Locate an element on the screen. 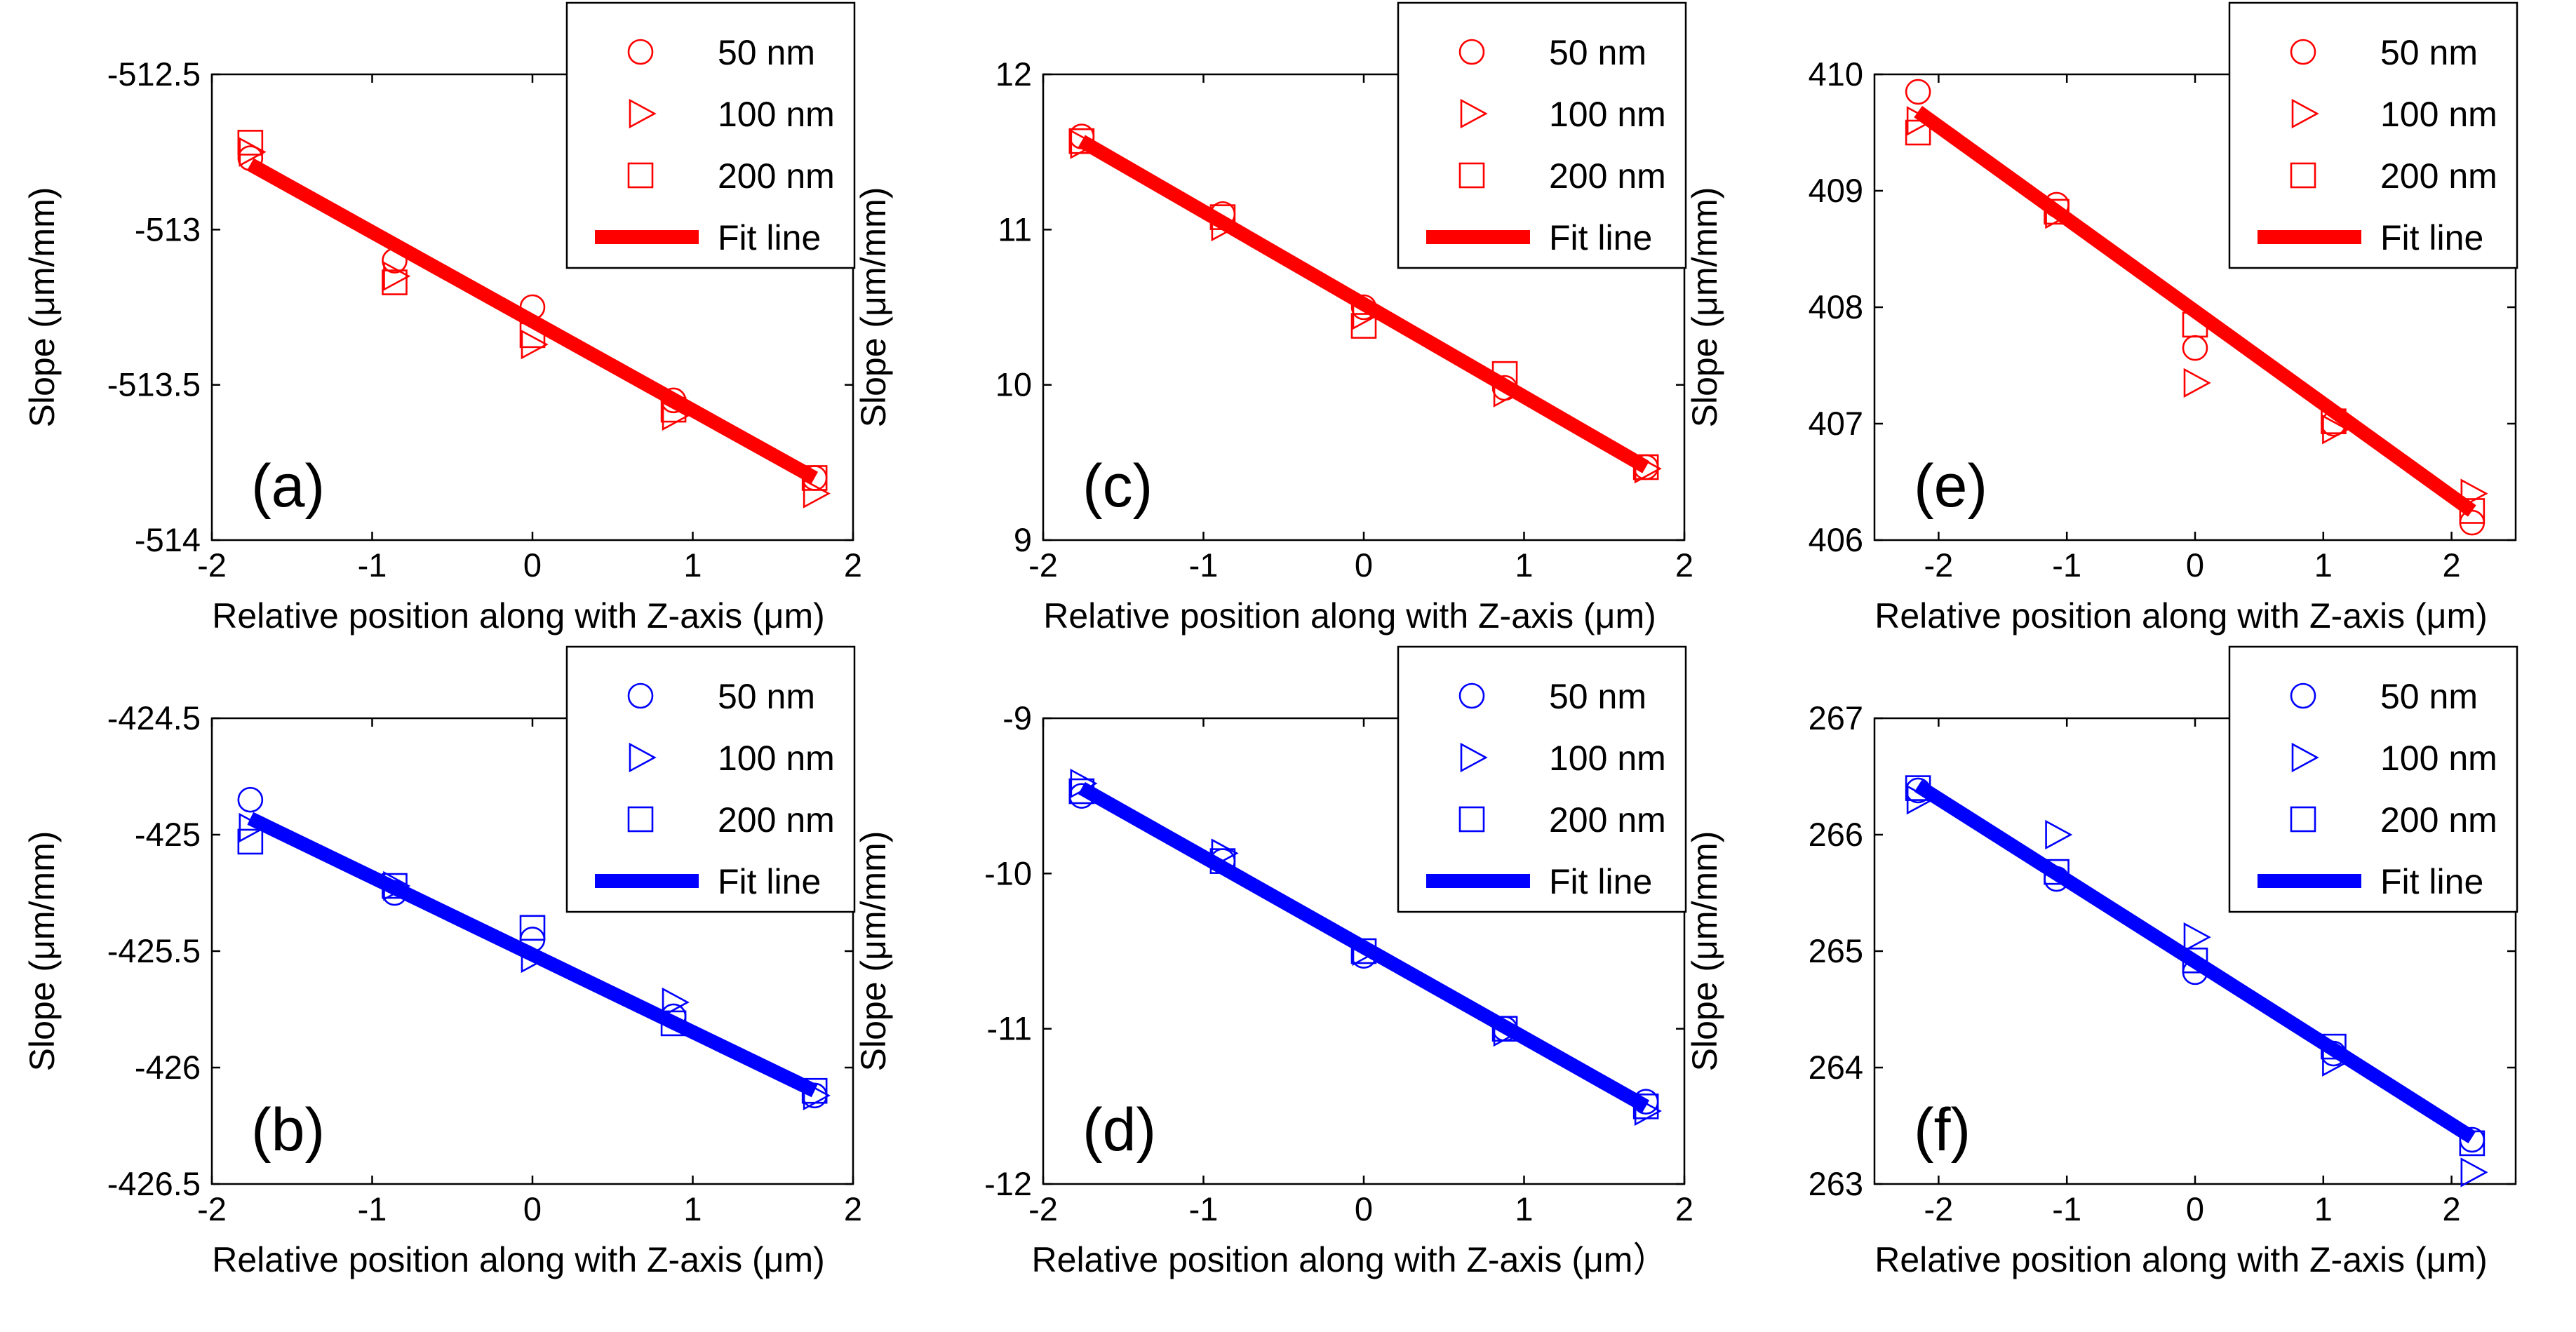  x-axis-title: Relative position along with Z-axis (μm） is located at coordinates (1350, 1259).